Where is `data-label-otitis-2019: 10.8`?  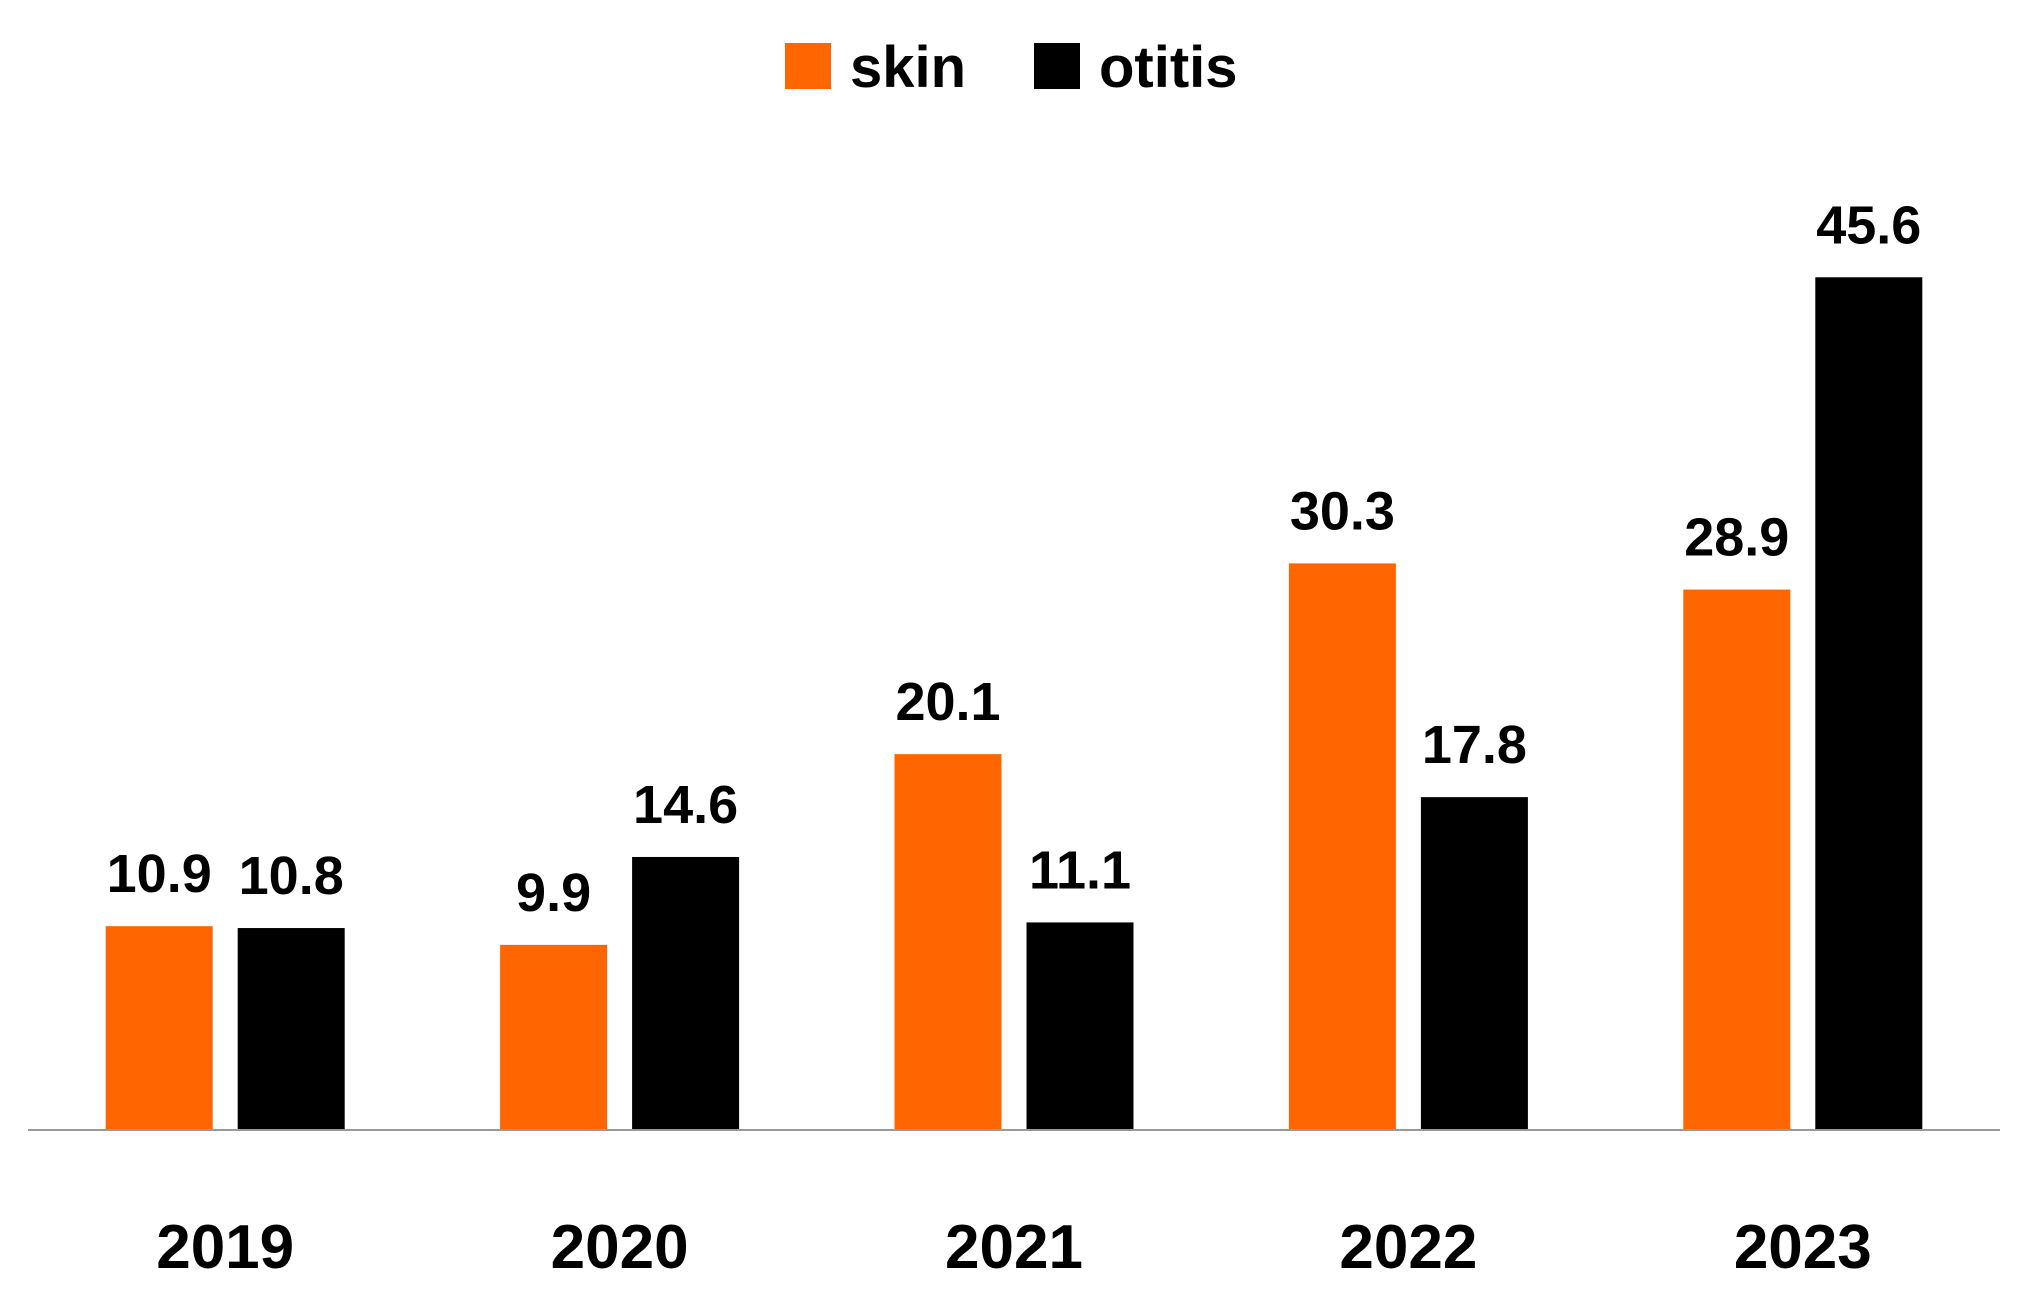 data-label-otitis-2019: 10.8 is located at coordinates (291, 876).